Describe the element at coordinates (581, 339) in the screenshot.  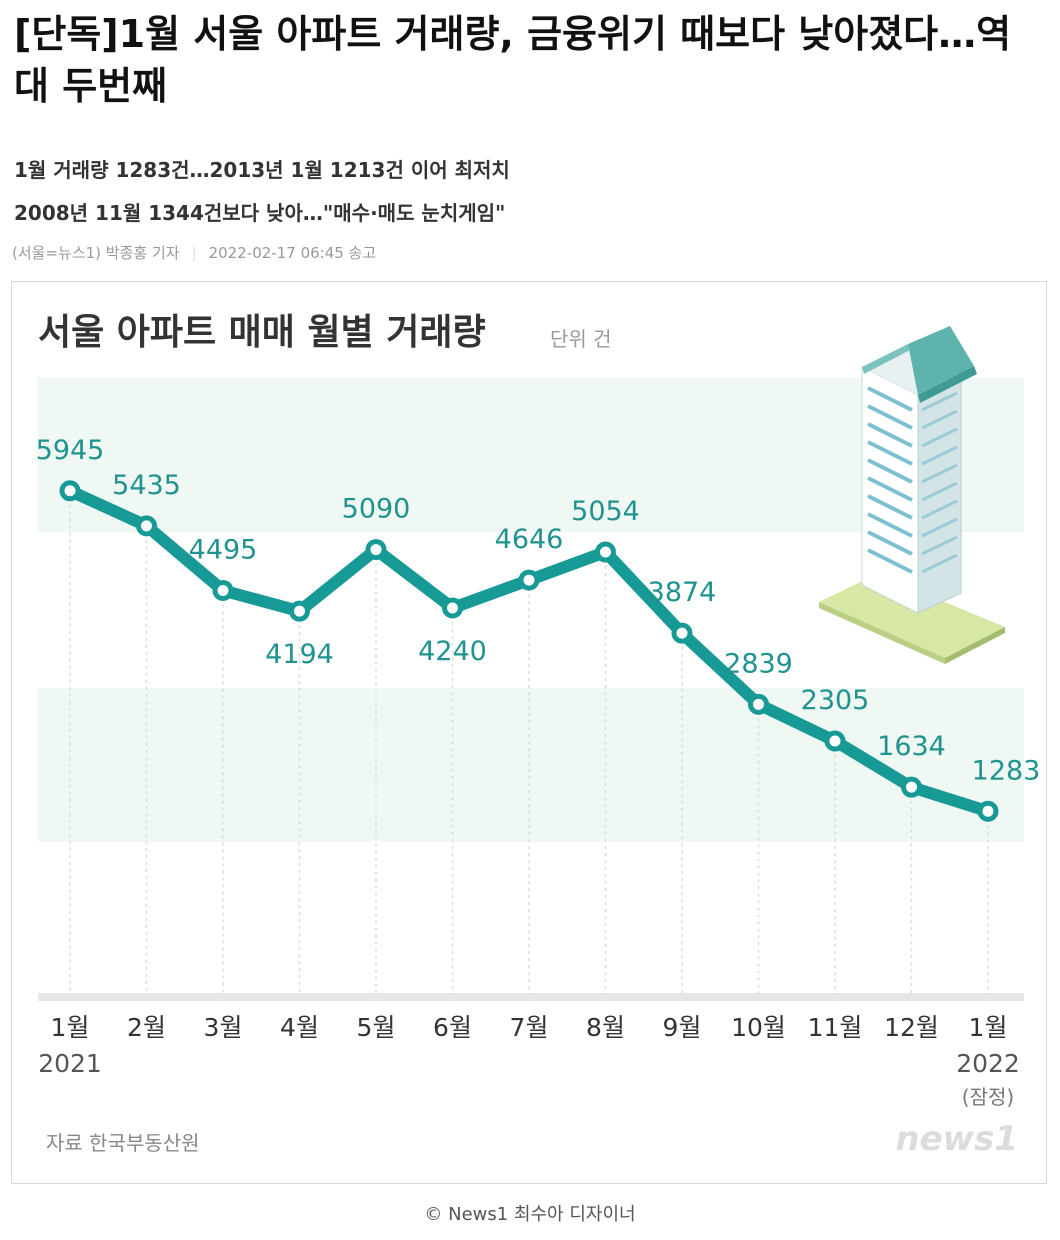
I see `chart-unit: 단위 건` at that location.